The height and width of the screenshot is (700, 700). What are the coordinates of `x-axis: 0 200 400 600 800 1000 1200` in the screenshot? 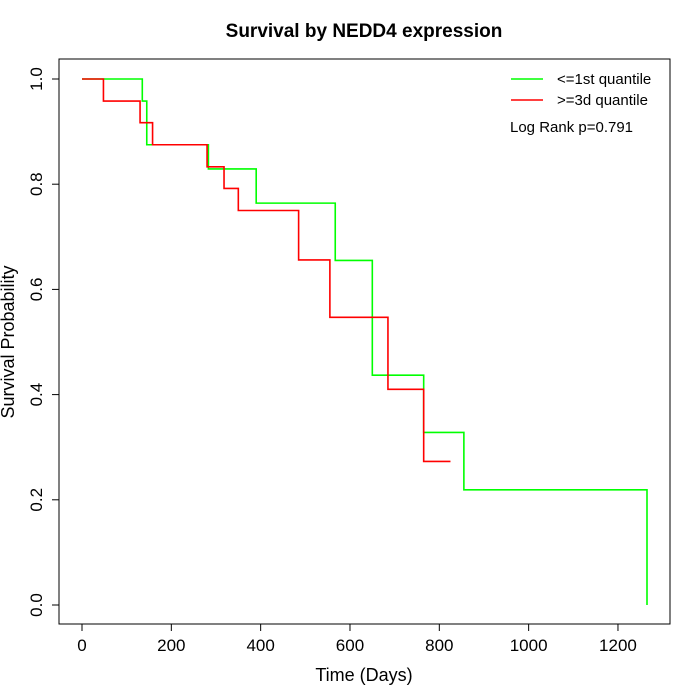 It's located at (357, 639).